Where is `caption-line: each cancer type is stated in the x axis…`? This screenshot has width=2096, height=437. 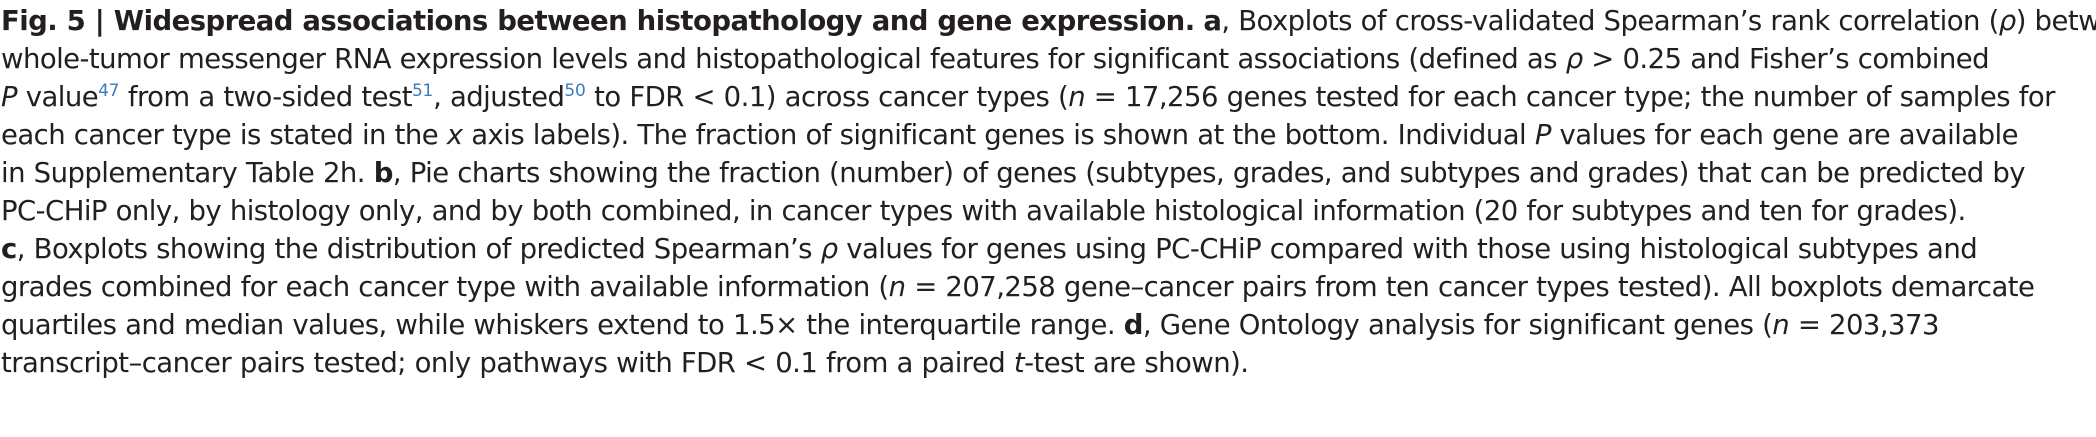
caption-line: each cancer type is stated in the x axis… is located at coordinates (1046, 135).